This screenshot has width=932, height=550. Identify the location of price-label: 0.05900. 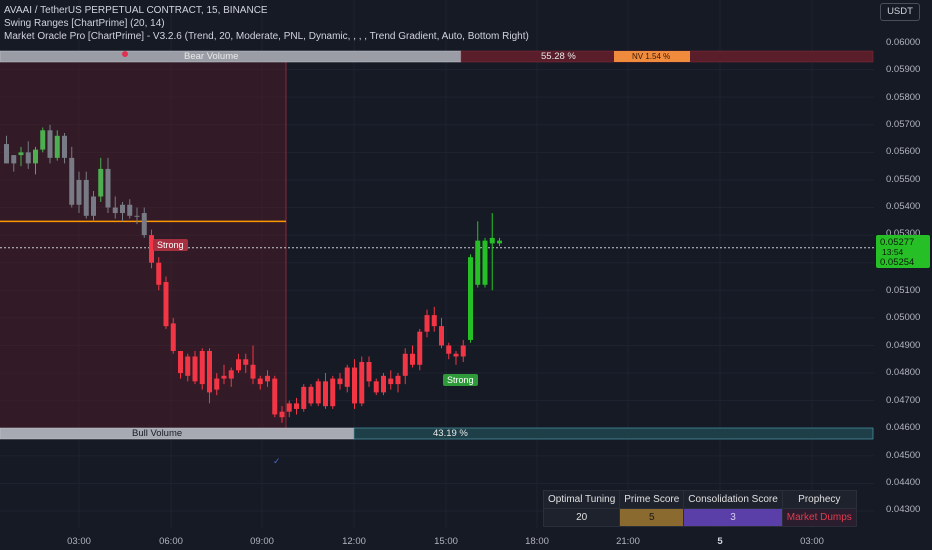
(903, 69).